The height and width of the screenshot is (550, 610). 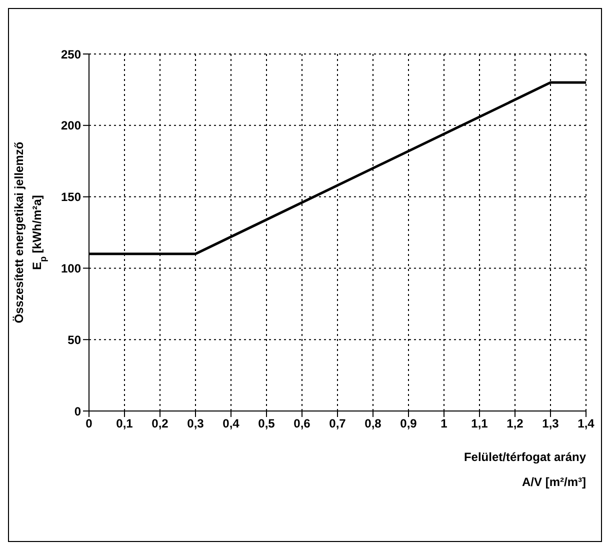 What do you see at coordinates (195, 423) in the screenshot?
I see `x-tick-label: 0,3` at bounding box center [195, 423].